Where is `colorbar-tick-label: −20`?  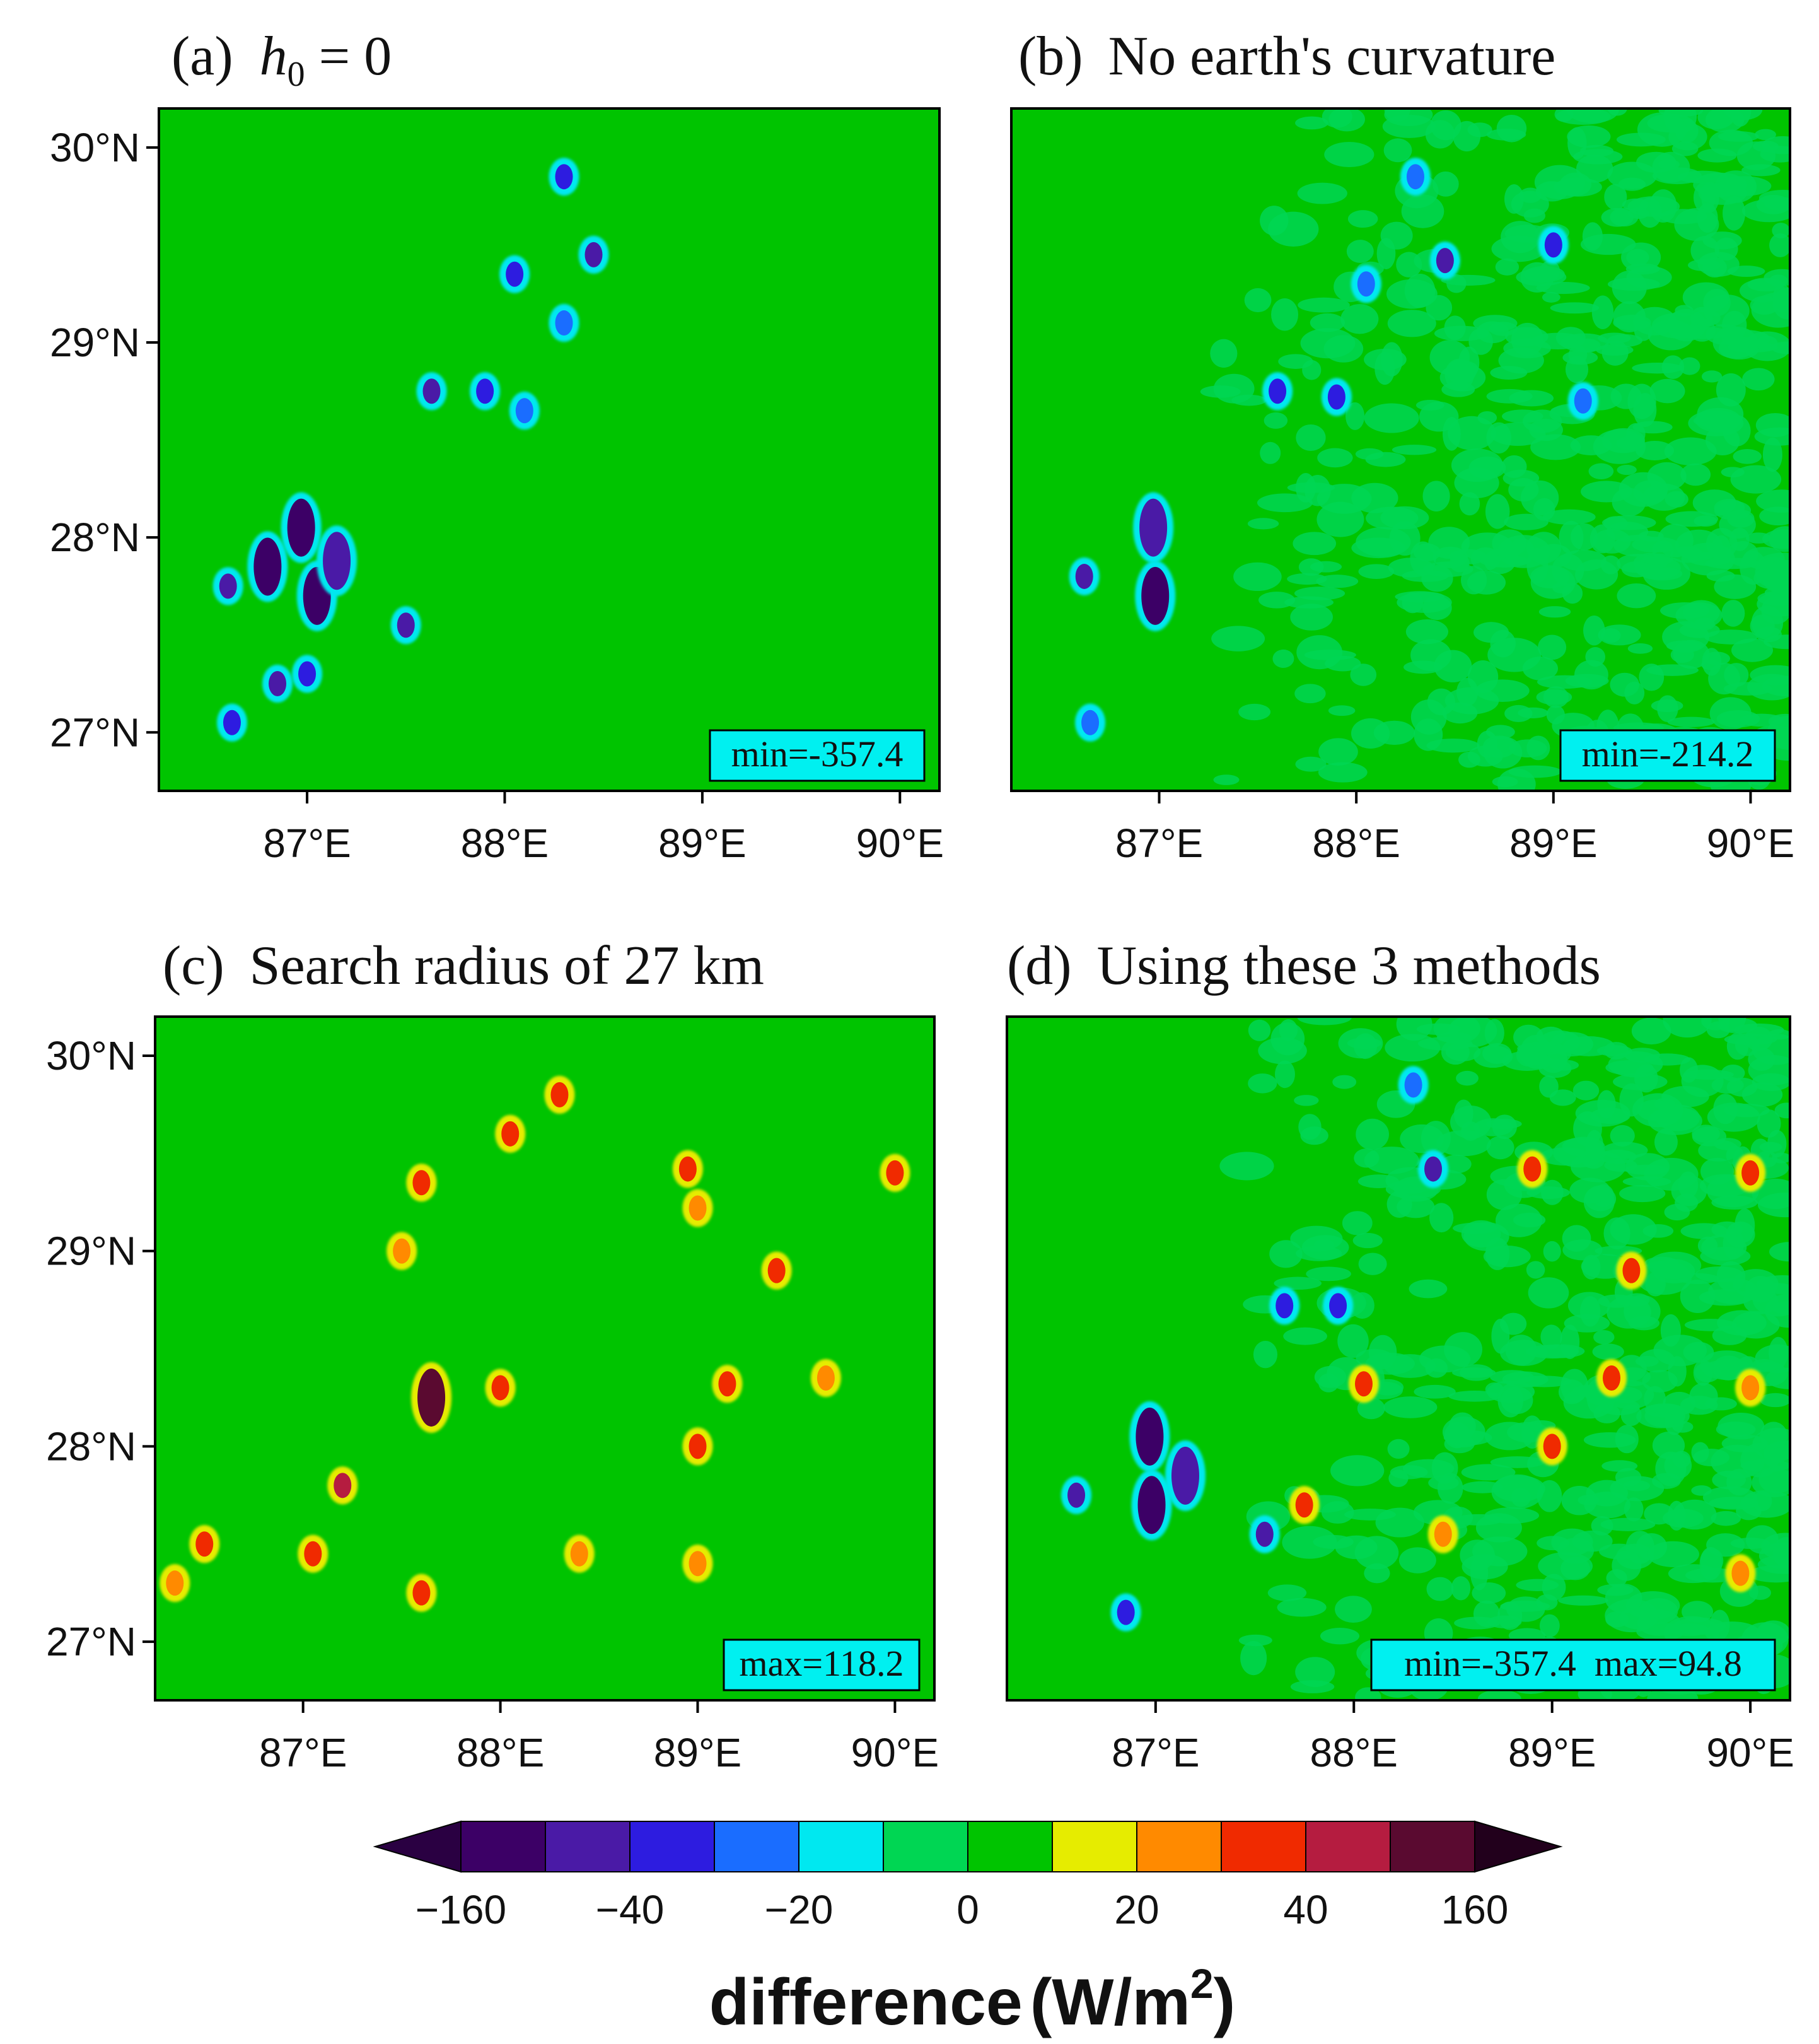
colorbar-tick-label: −20 is located at coordinates (799, 1910).